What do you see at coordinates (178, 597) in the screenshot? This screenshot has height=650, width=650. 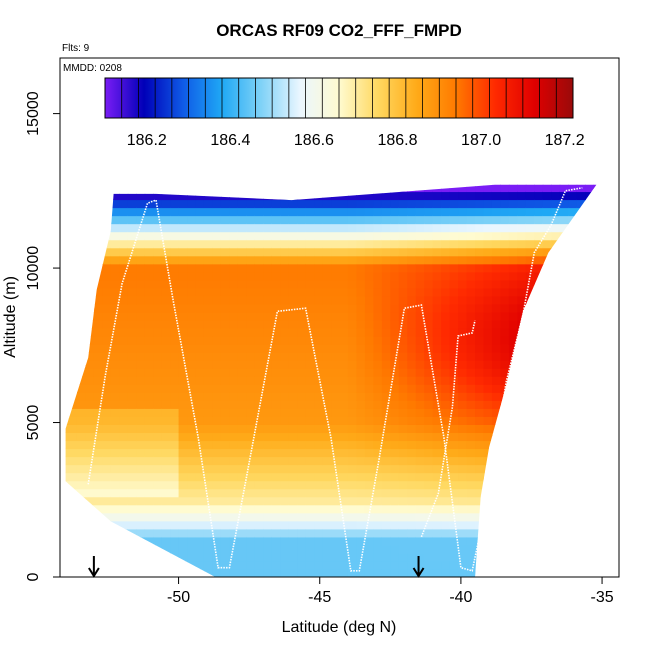 I see `x-tick-label: -50` at bounding box center [178, 597].